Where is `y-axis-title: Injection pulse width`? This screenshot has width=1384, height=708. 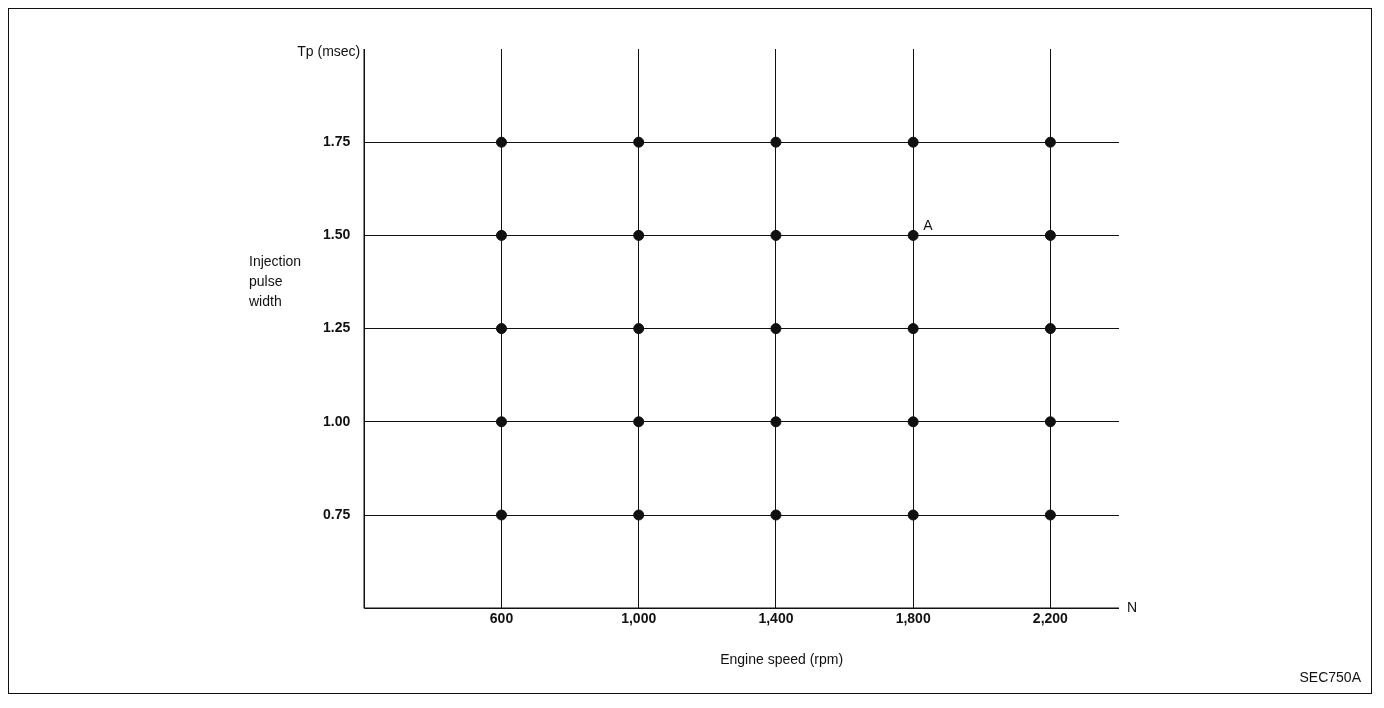 y-axis-title: Injection pulse width is located at coordinates (275, 280).